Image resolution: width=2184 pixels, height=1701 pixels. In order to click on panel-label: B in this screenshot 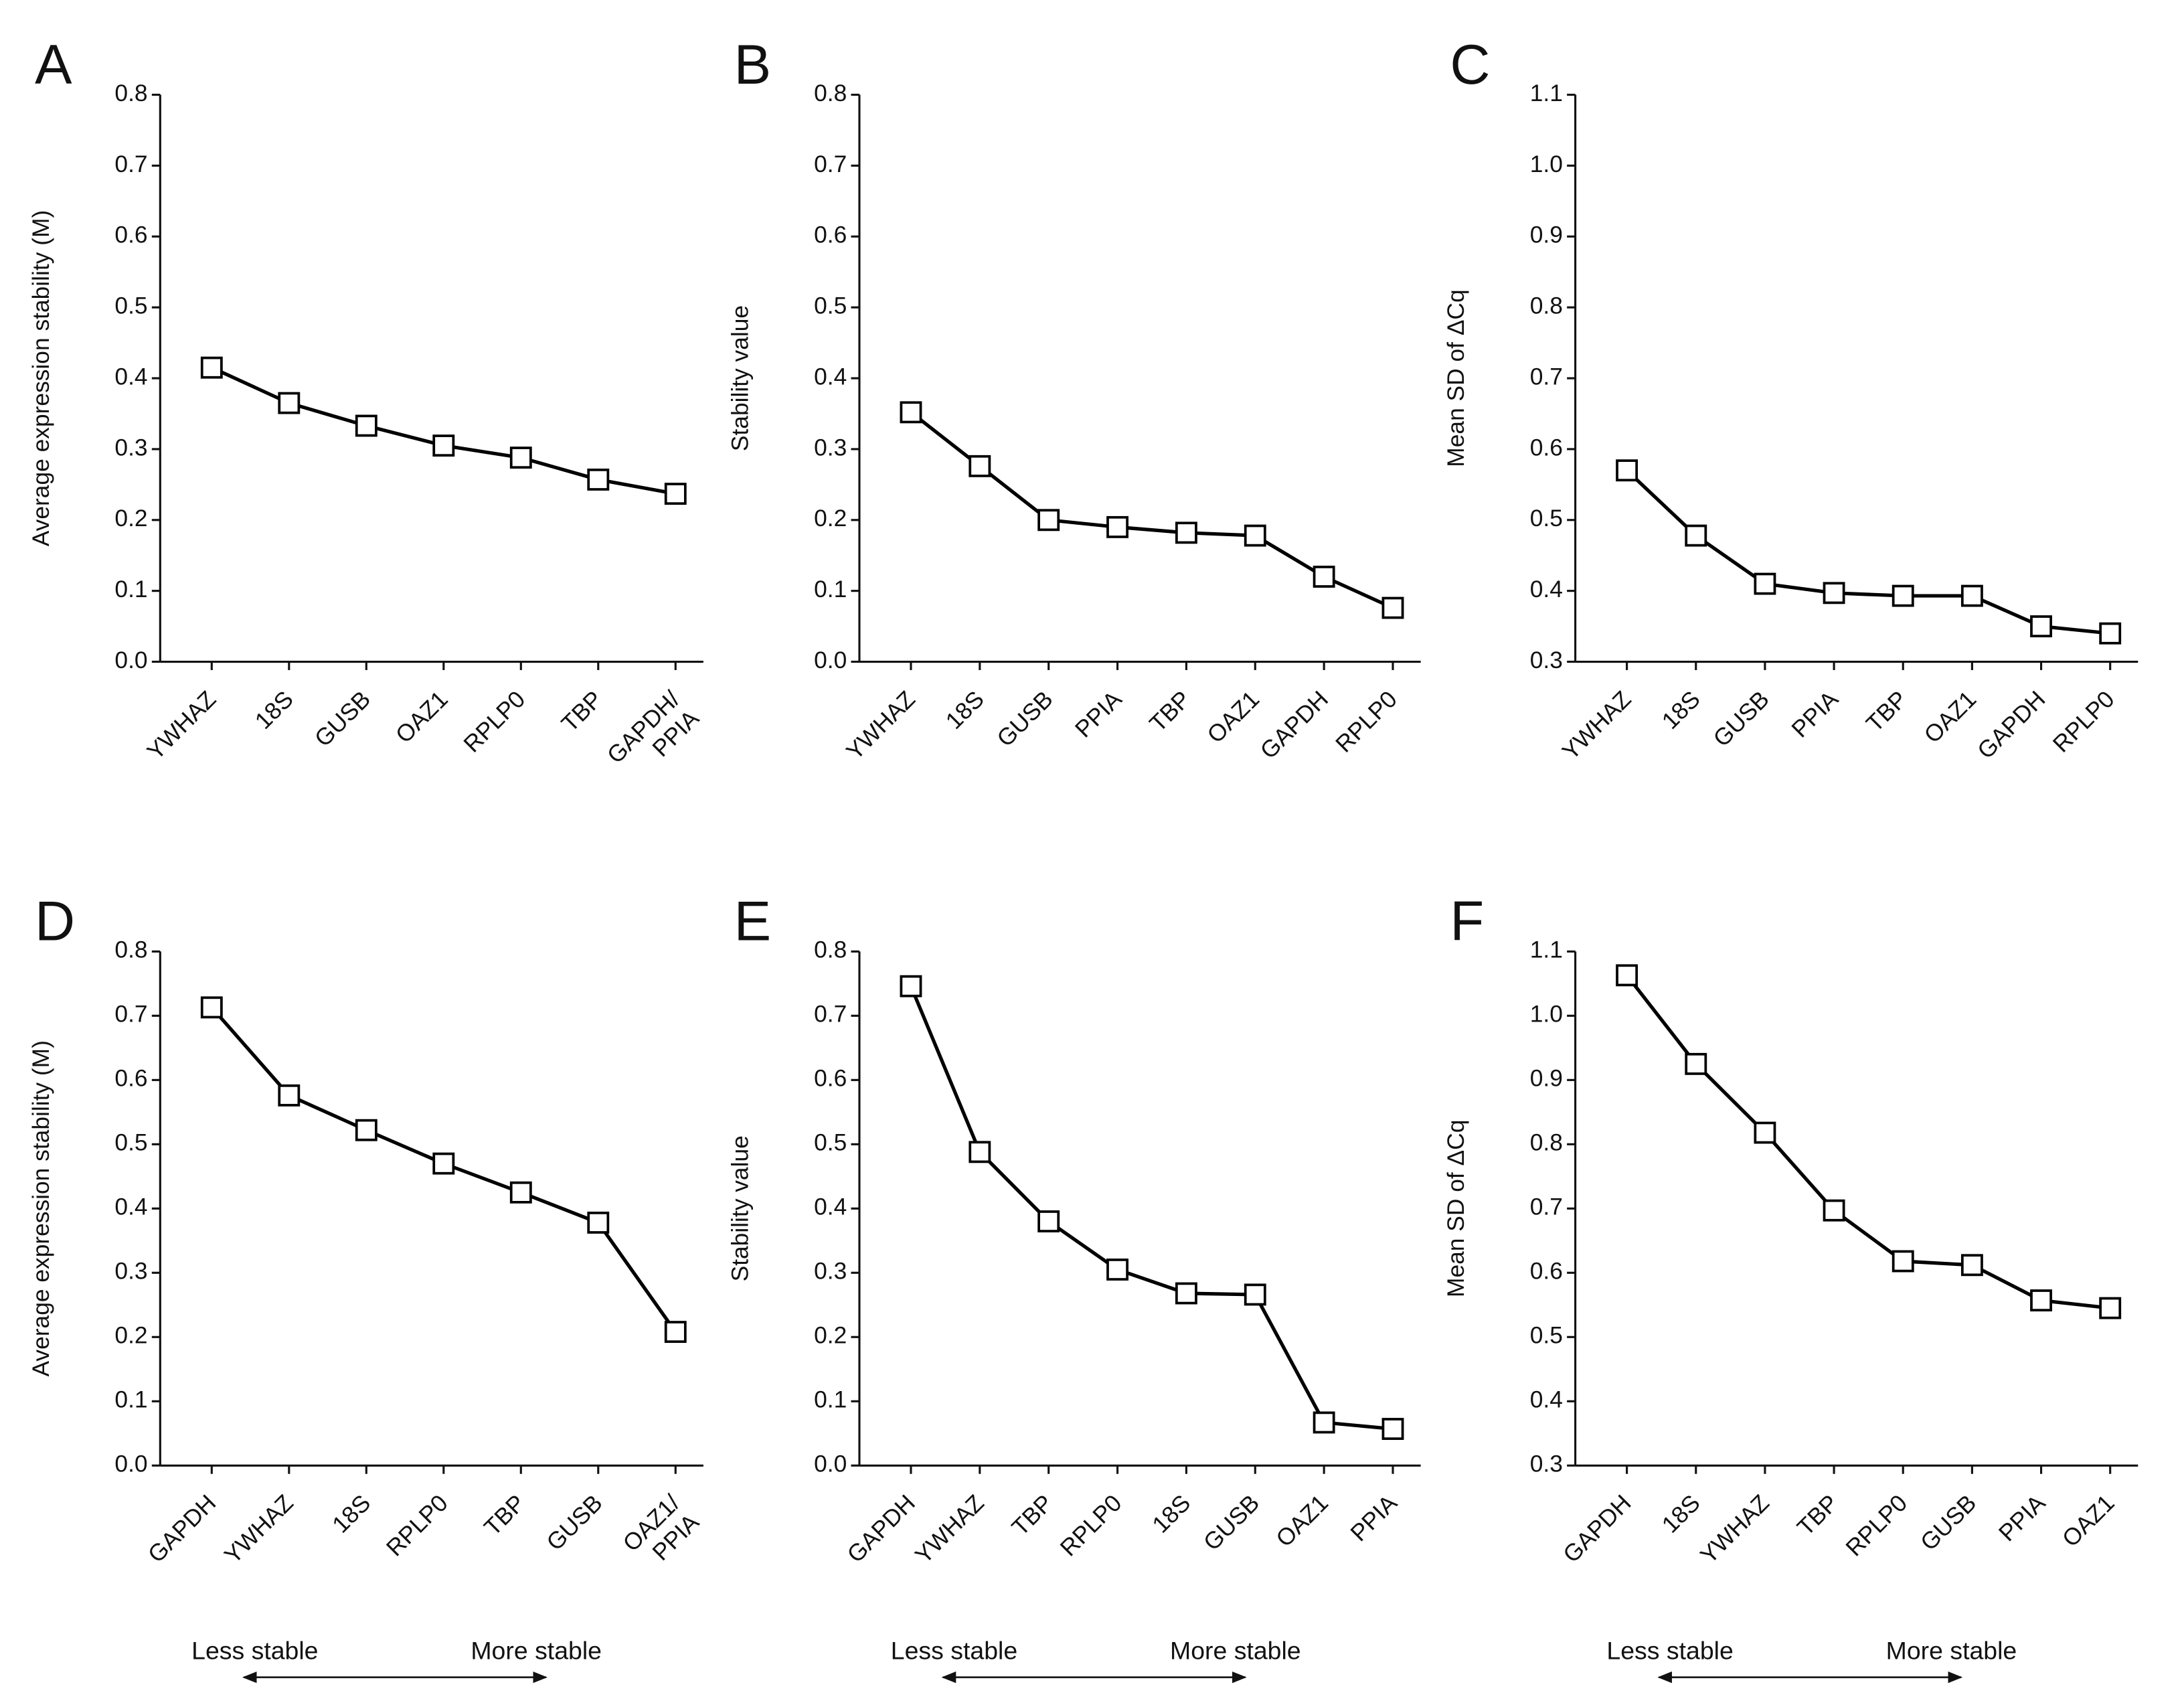, I will do `click(753, 64)`.